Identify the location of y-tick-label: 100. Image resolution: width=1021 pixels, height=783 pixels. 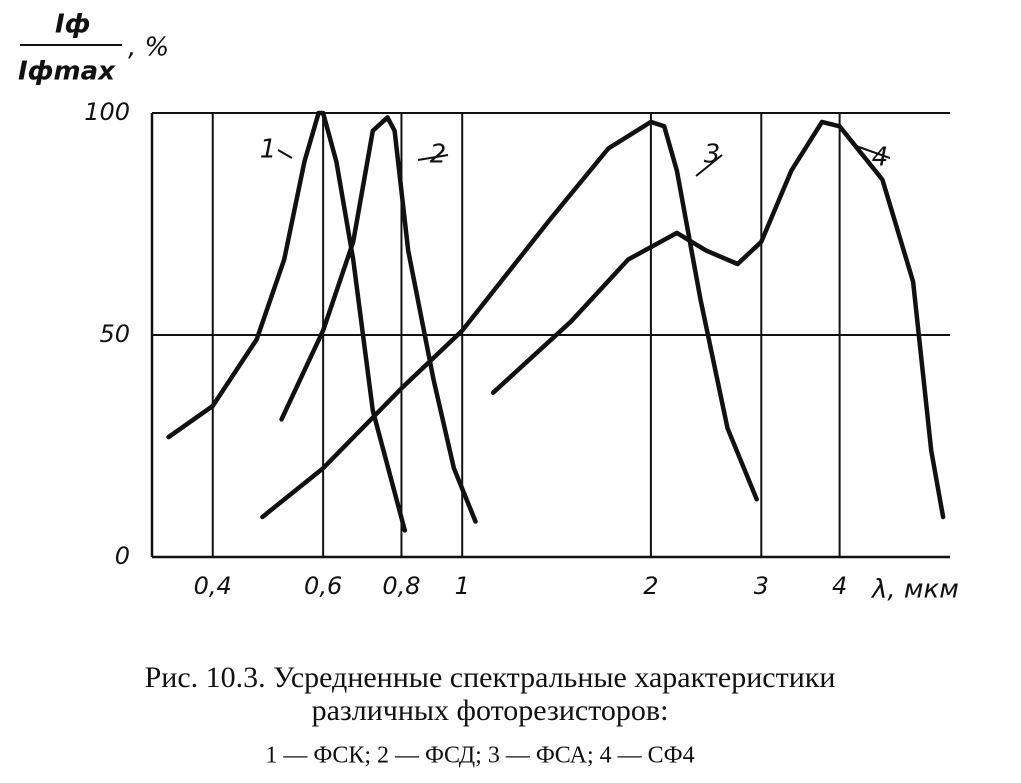
(107, 112).